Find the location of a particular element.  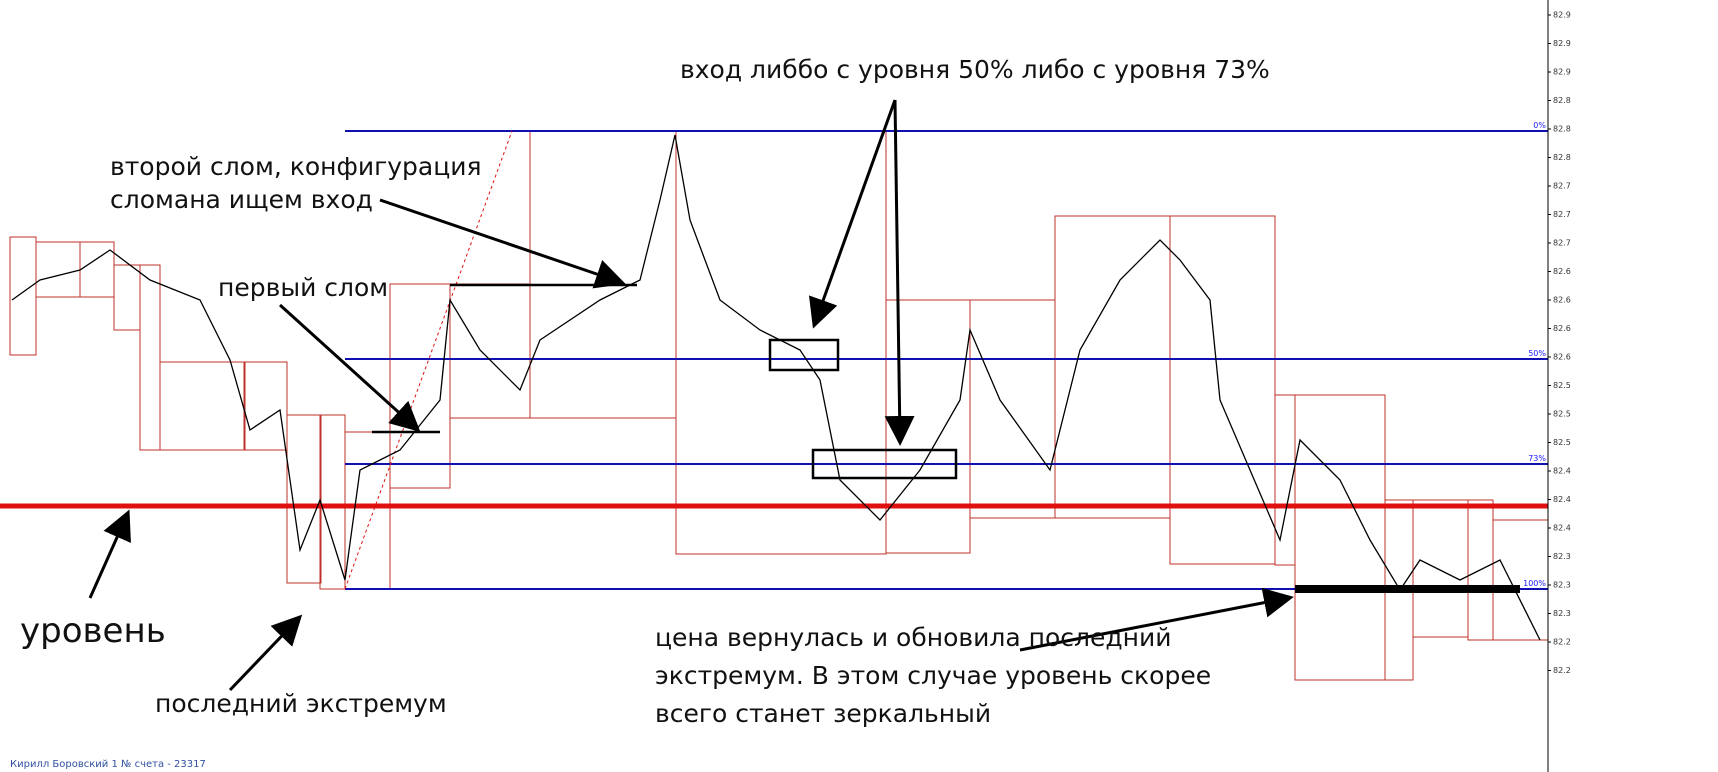

annotation: сломана ищем вход is located at coordinates (241, 199).